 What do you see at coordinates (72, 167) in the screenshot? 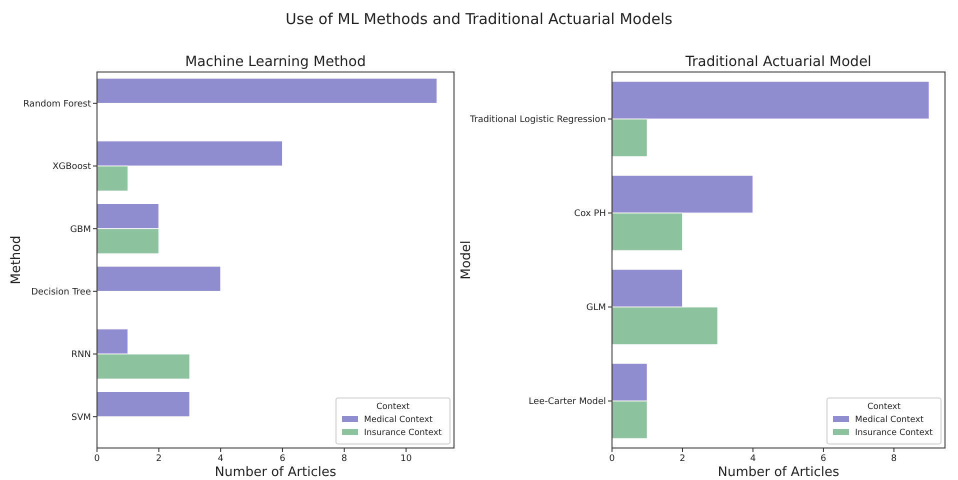
I see `y-tick-label: XGBoost` at bounding box center [72, 167].